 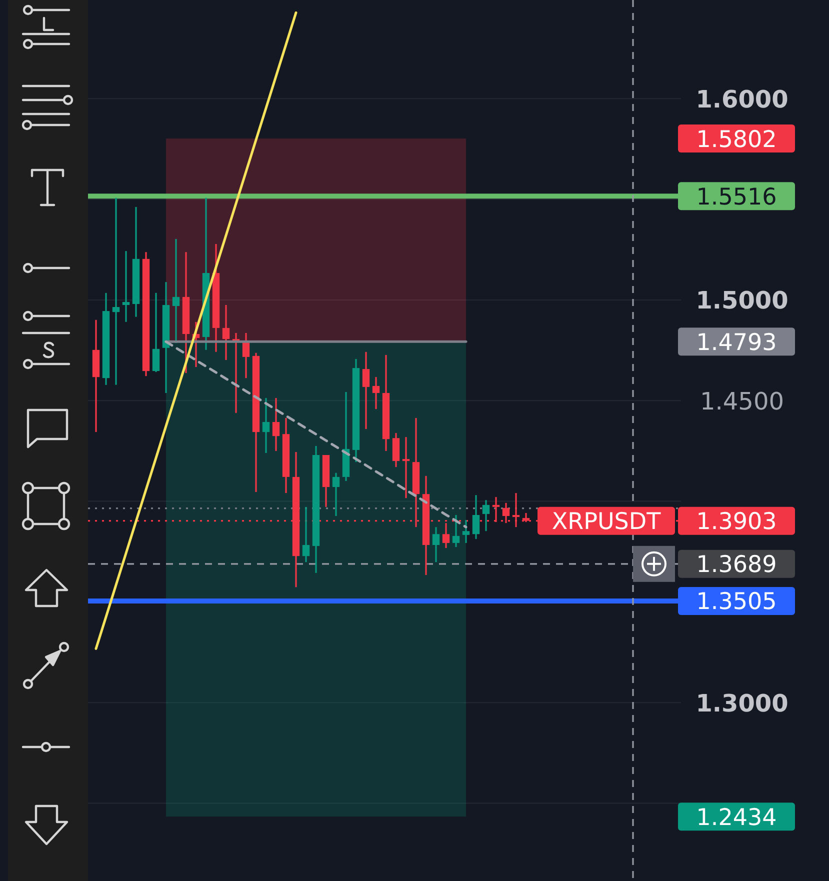 What do you see at coordinates (736, 139) in the screenshot?
I see `text: 1.5802` at bounding box center [736, 139].